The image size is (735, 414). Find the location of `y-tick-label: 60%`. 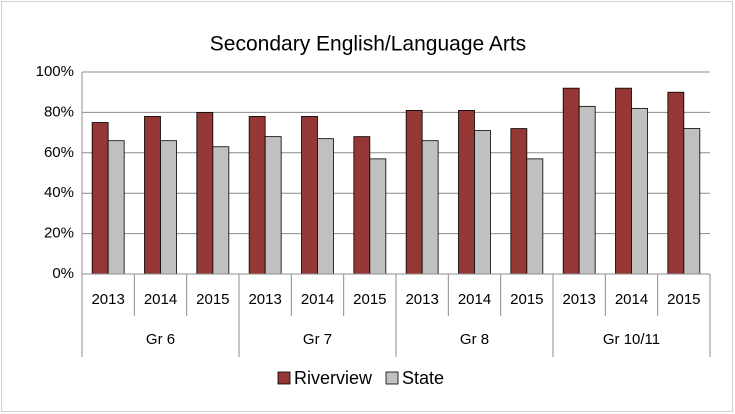

y-tick-label: 60% is located at coordinates (59, 152).